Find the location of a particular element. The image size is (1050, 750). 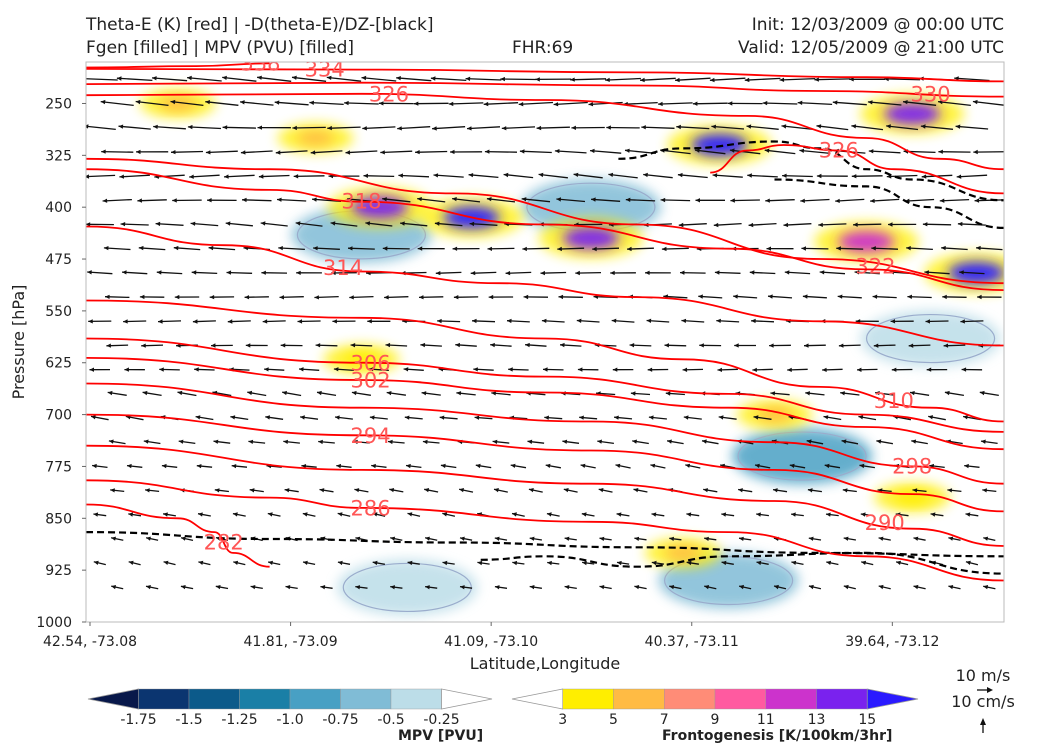

colorbar-tick-label: 11 is located at coordinates (766, 720).